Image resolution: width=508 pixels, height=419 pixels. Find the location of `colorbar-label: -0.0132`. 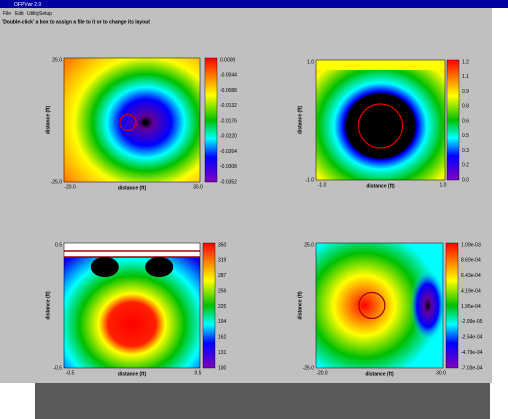

colorbar-label: -0.0132 is located at coordinates (228, 106).